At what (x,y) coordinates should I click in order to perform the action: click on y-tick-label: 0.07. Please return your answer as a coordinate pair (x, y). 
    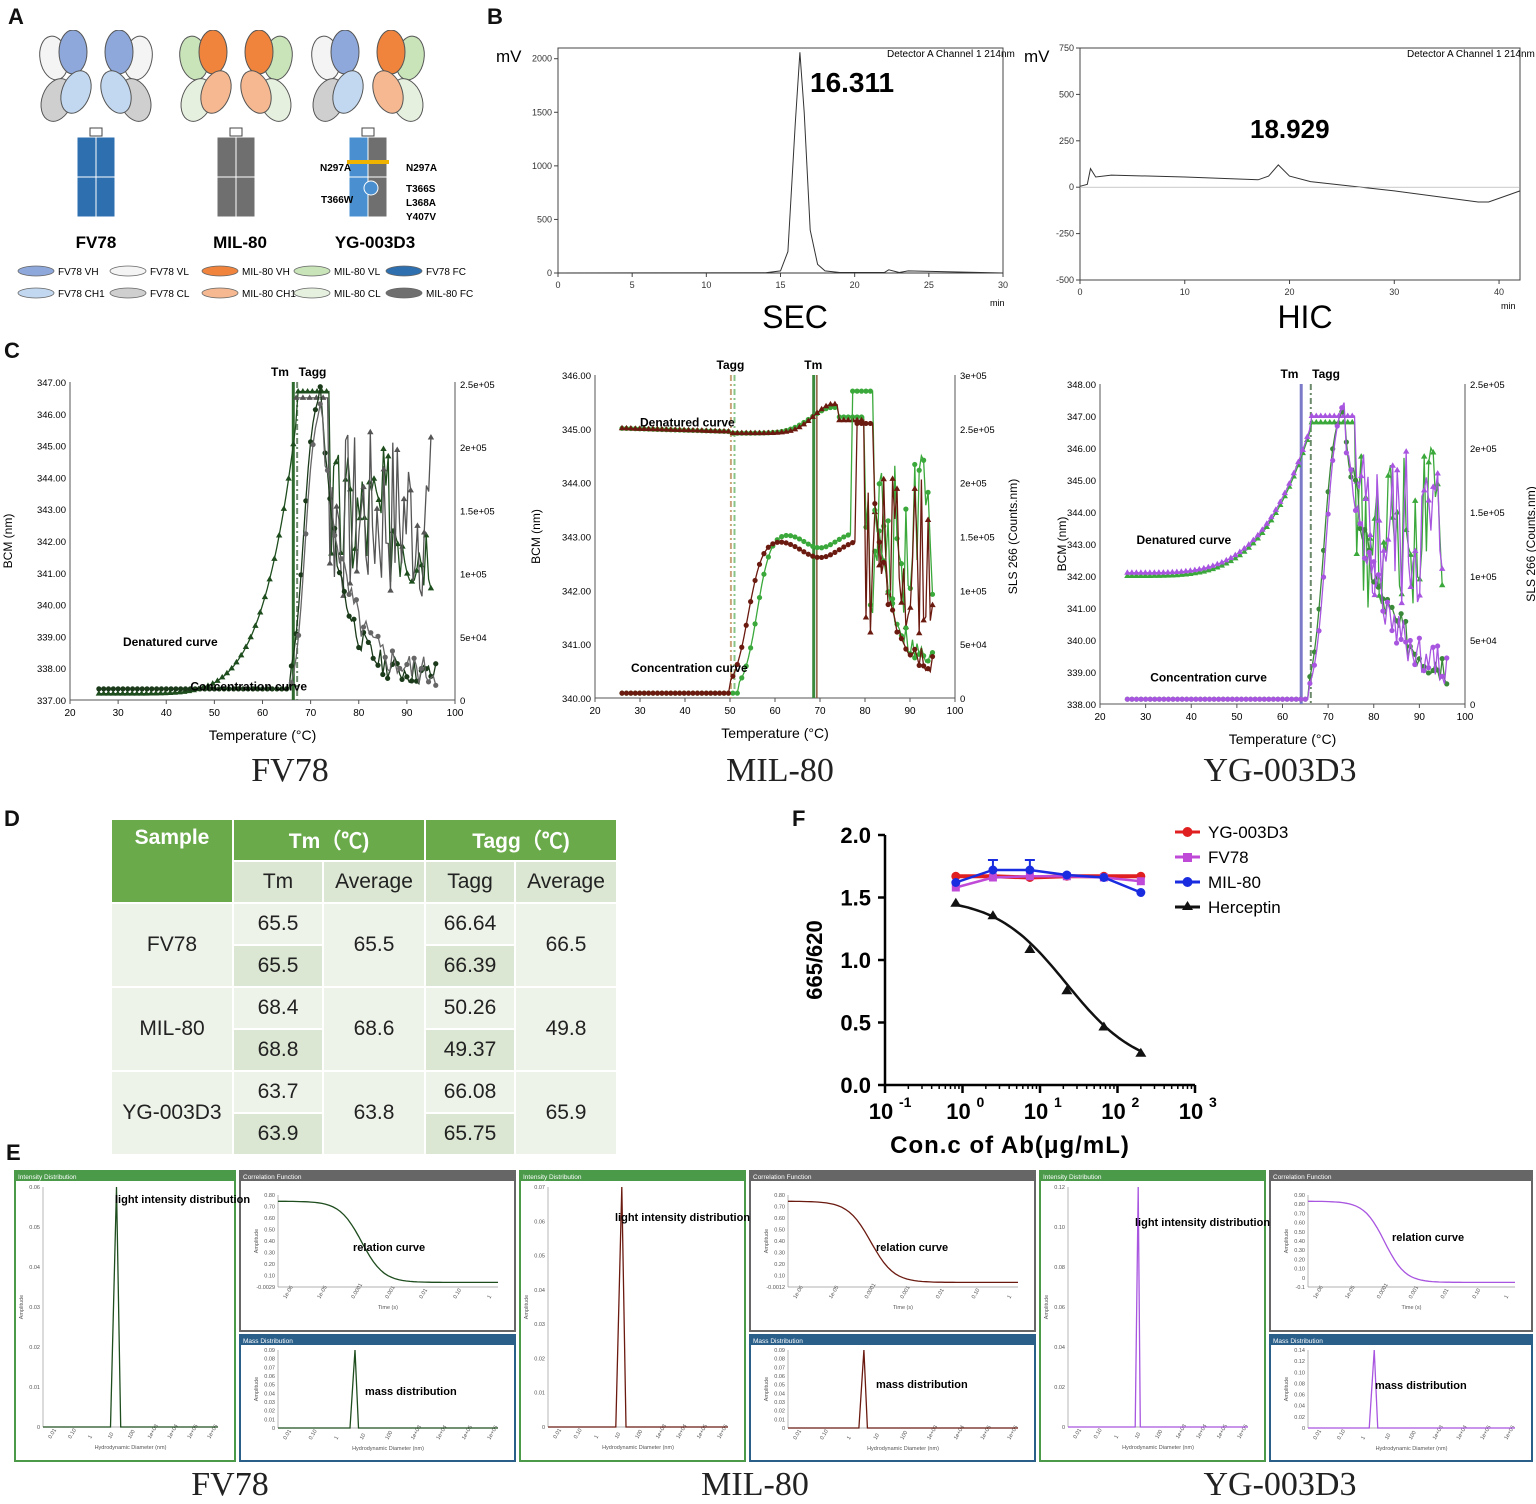
    Looking at the image, I should click on (539, 1188).